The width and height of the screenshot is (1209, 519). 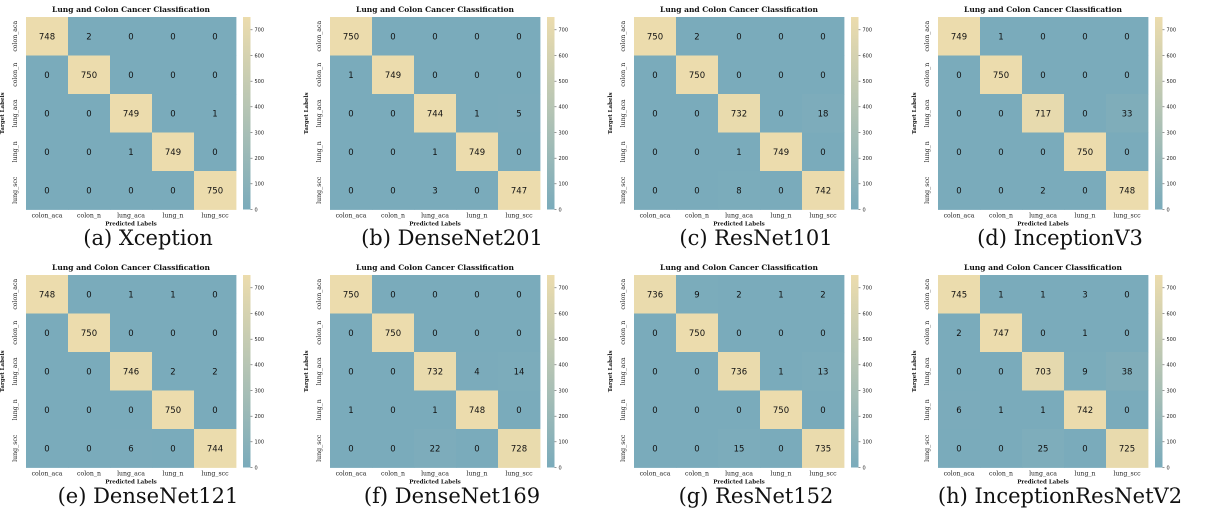 What do you see at coordinates (739, 114) in the screenshot?
I see `cell-value: 732` at bounding box center [739, 114].